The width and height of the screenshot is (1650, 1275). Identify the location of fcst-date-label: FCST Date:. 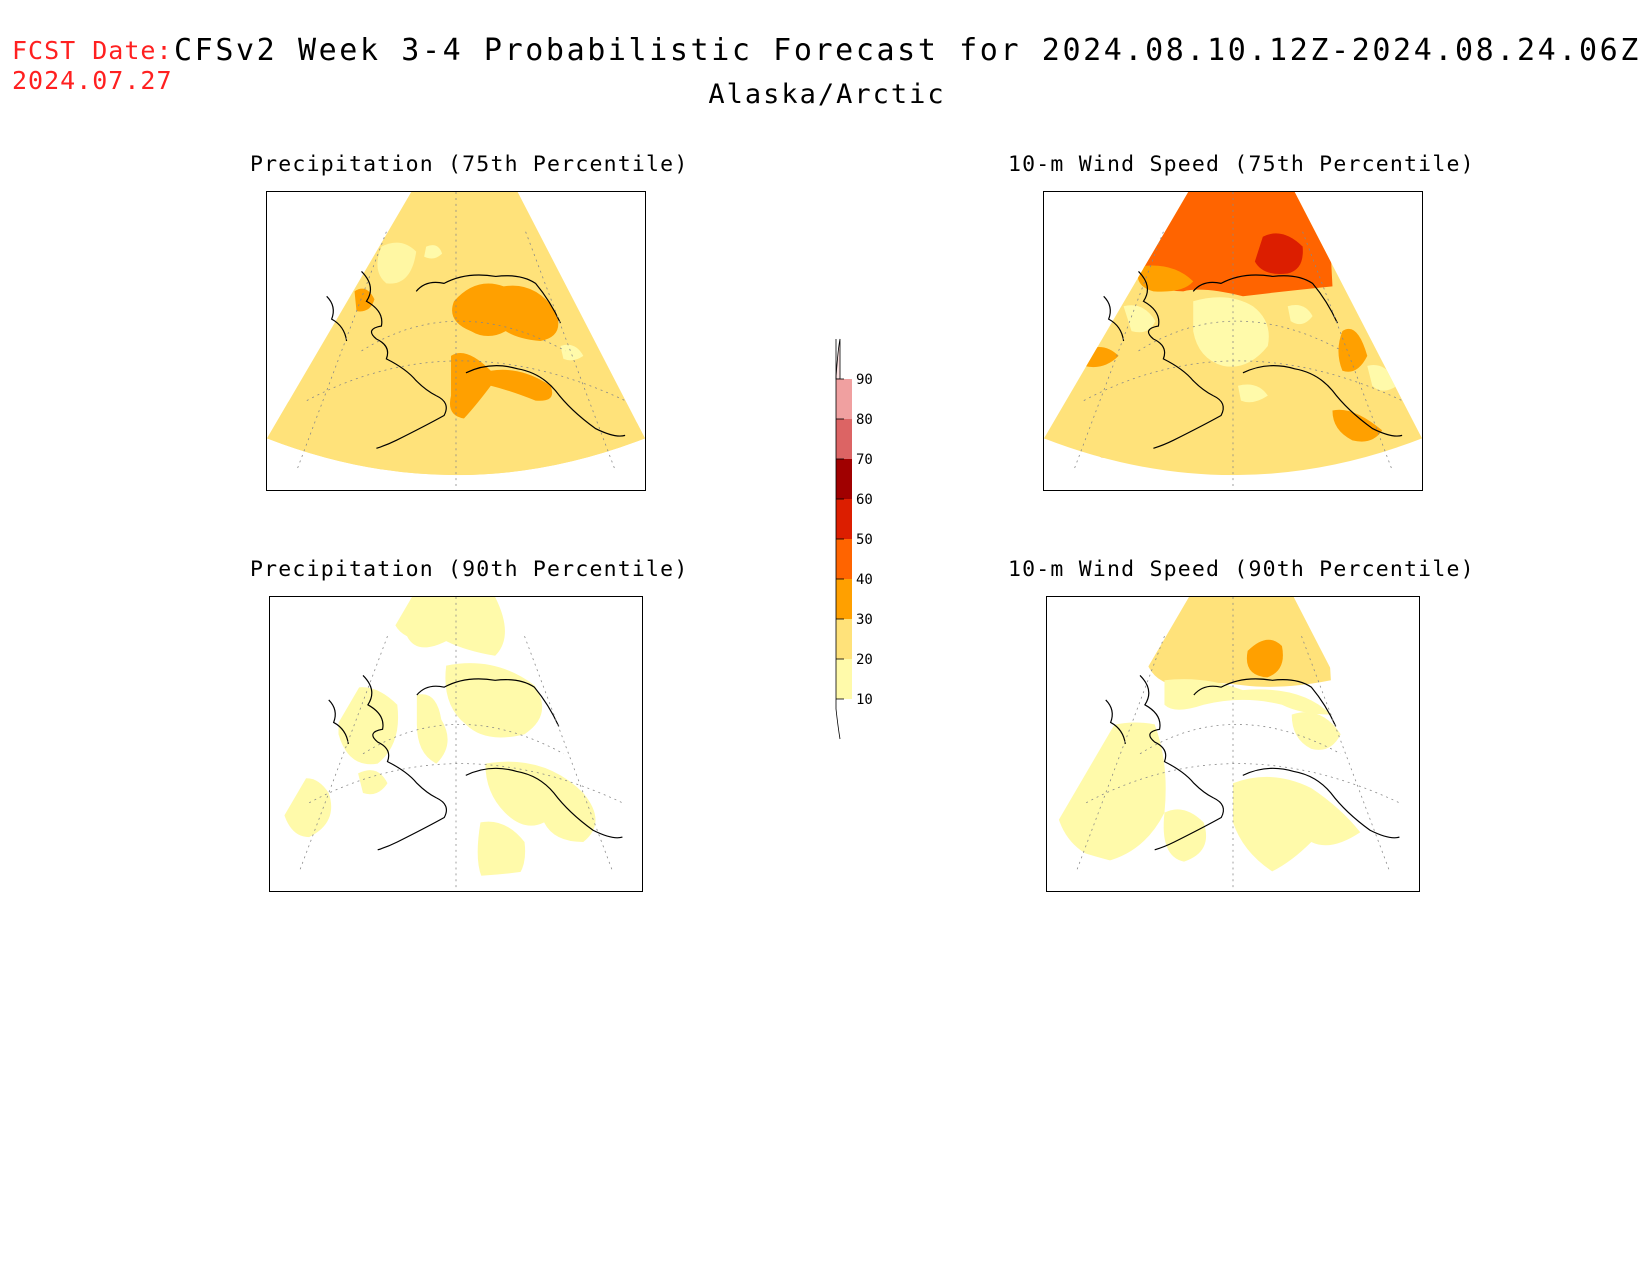
(92, 50).